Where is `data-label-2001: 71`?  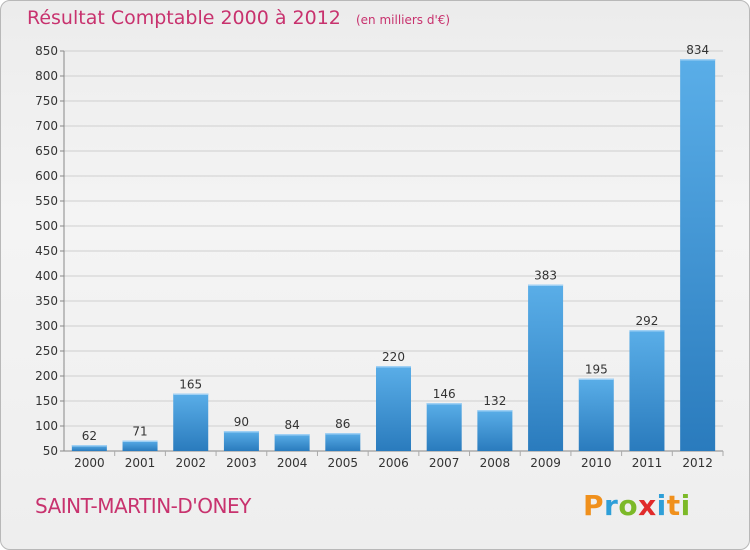
data-label-2001: 71 is located at coordinates (139, 432).